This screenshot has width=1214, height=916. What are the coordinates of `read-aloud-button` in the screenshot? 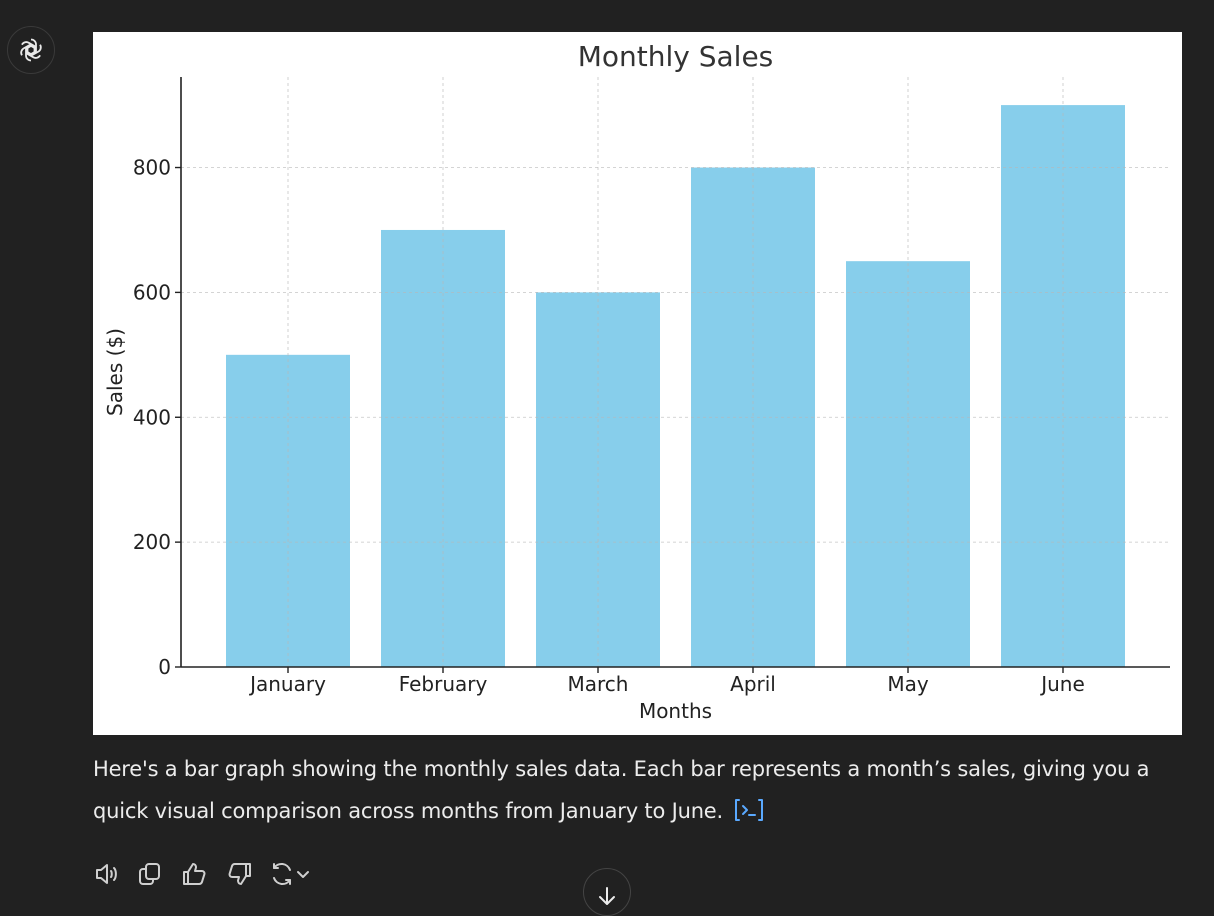 It's located at (115, 874).